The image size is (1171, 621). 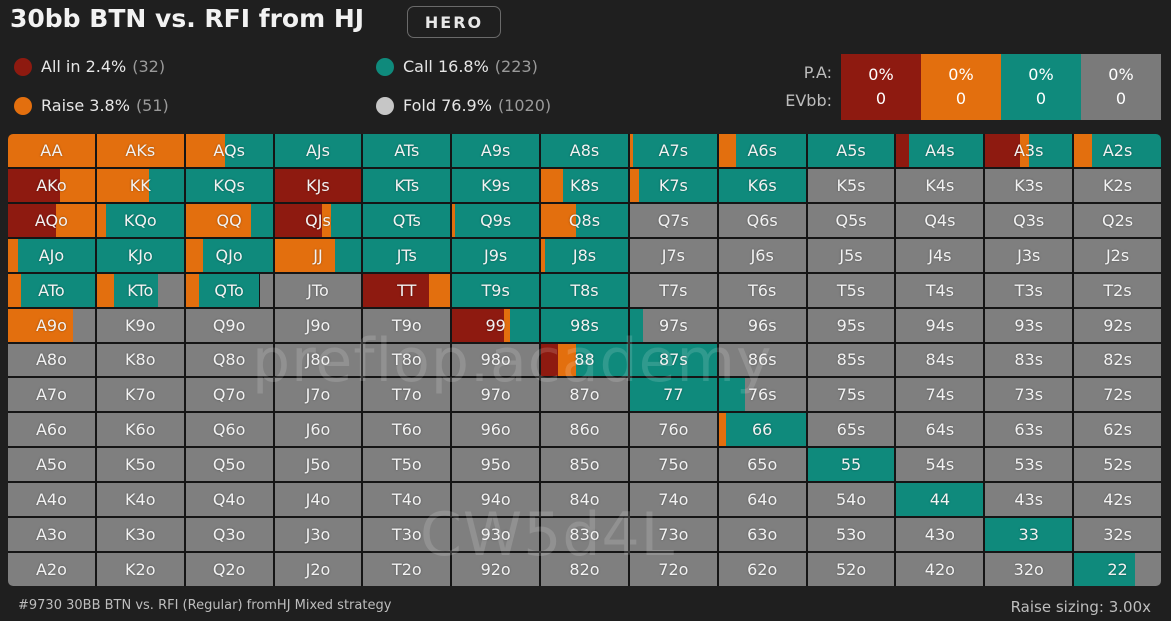 What do you see at coordinates (584, 395) in the screenshot?
I see `hand-cell: 87o` at bounding box center [584, 395].